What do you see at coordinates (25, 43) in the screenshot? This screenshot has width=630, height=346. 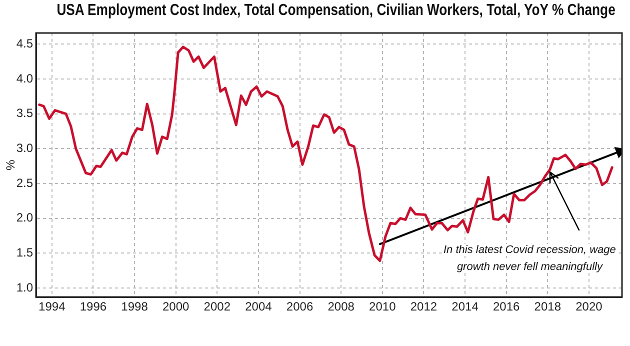 I see `y-tick-label: 4.5` at bounding box center [25, 43].